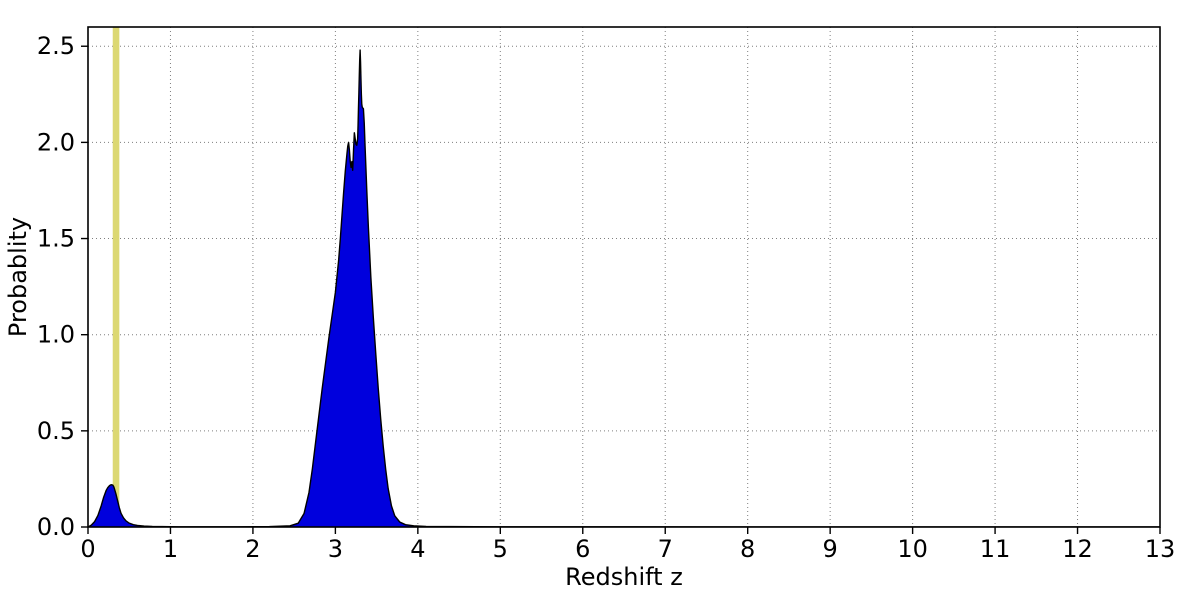 The image size is (1200, 600). I want to click on x-tick-label: 1, so click(170, 549).